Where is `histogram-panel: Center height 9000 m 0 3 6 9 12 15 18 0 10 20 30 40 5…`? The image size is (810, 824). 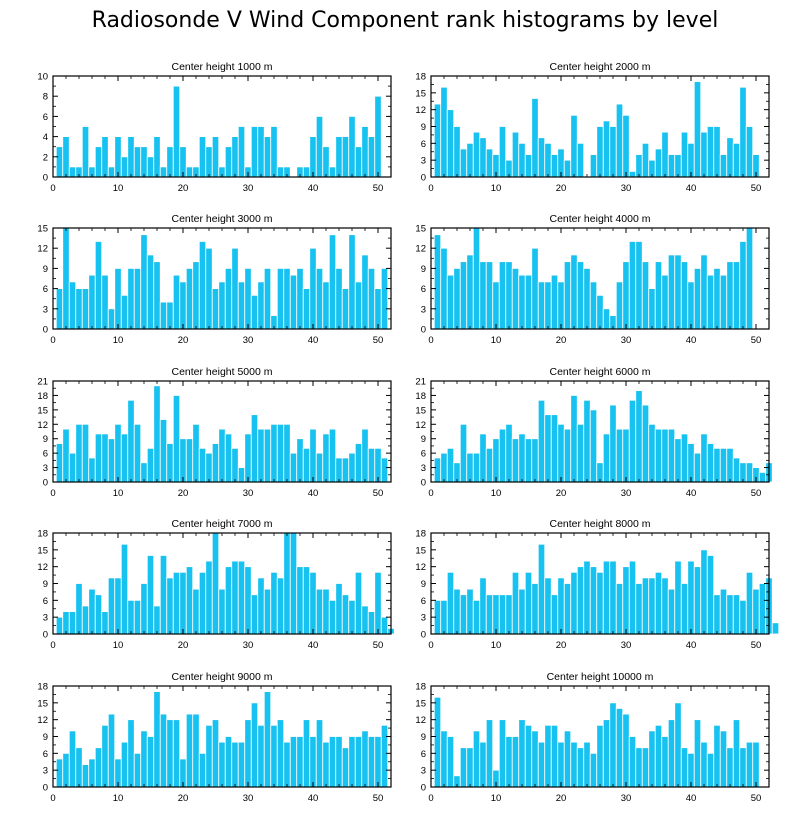 histogram-panel: Center height 9000 m 0 3 6 9 12 15 18 0 10 20 30 40 5… is located at coordinates (214, 737).